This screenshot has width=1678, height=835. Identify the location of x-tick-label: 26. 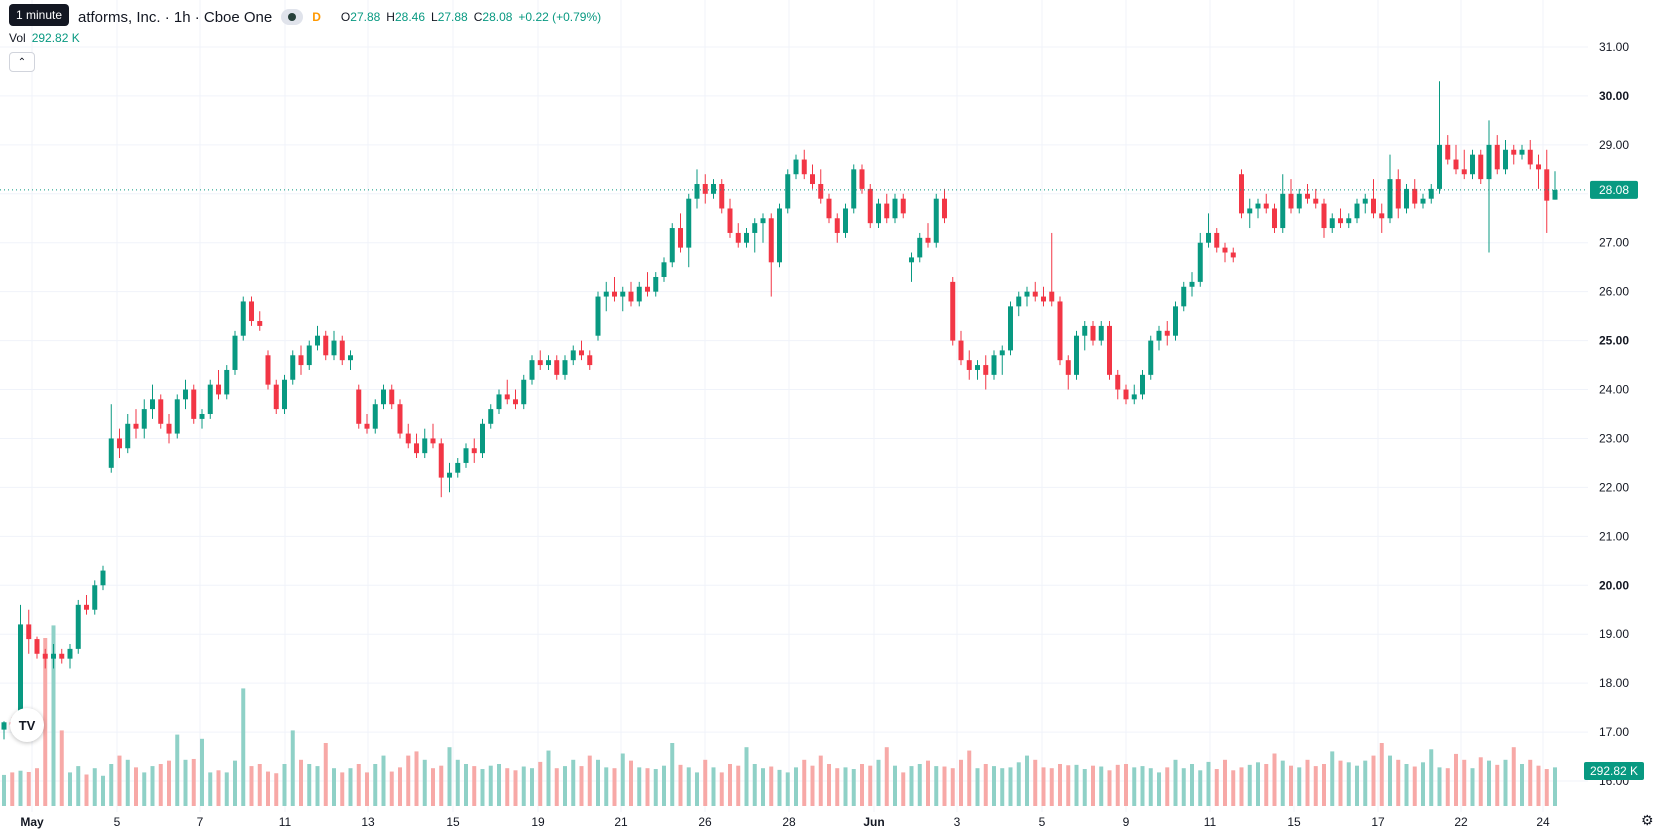
(705, 822).